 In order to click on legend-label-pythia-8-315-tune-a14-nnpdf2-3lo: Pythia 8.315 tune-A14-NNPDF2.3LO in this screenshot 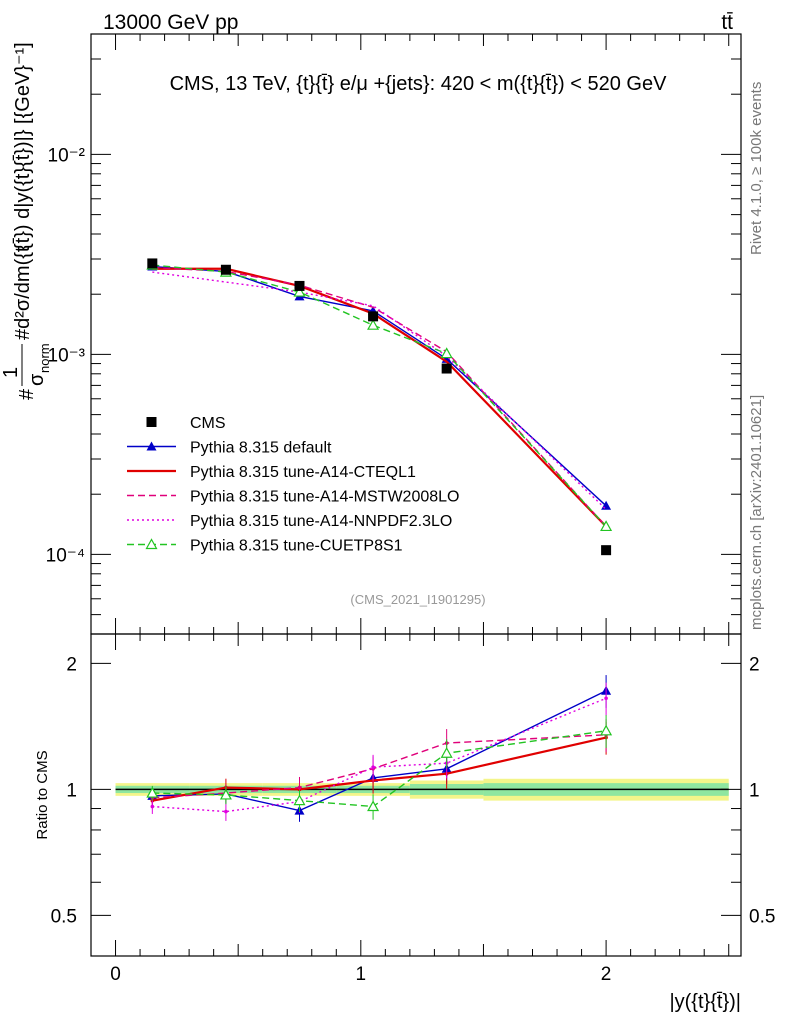, I will do `click(321, 521)`.